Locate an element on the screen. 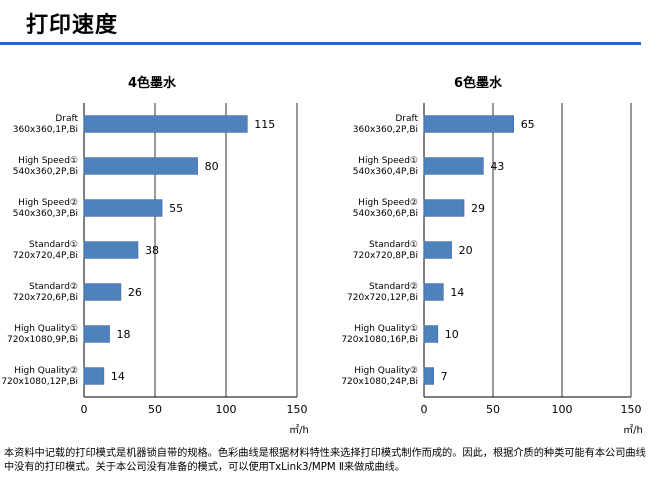 Image resolution: width=649 pixels, height=480 pixels. category-label-line: 360x360,2P,Bi is located at coordinates (385, 130).